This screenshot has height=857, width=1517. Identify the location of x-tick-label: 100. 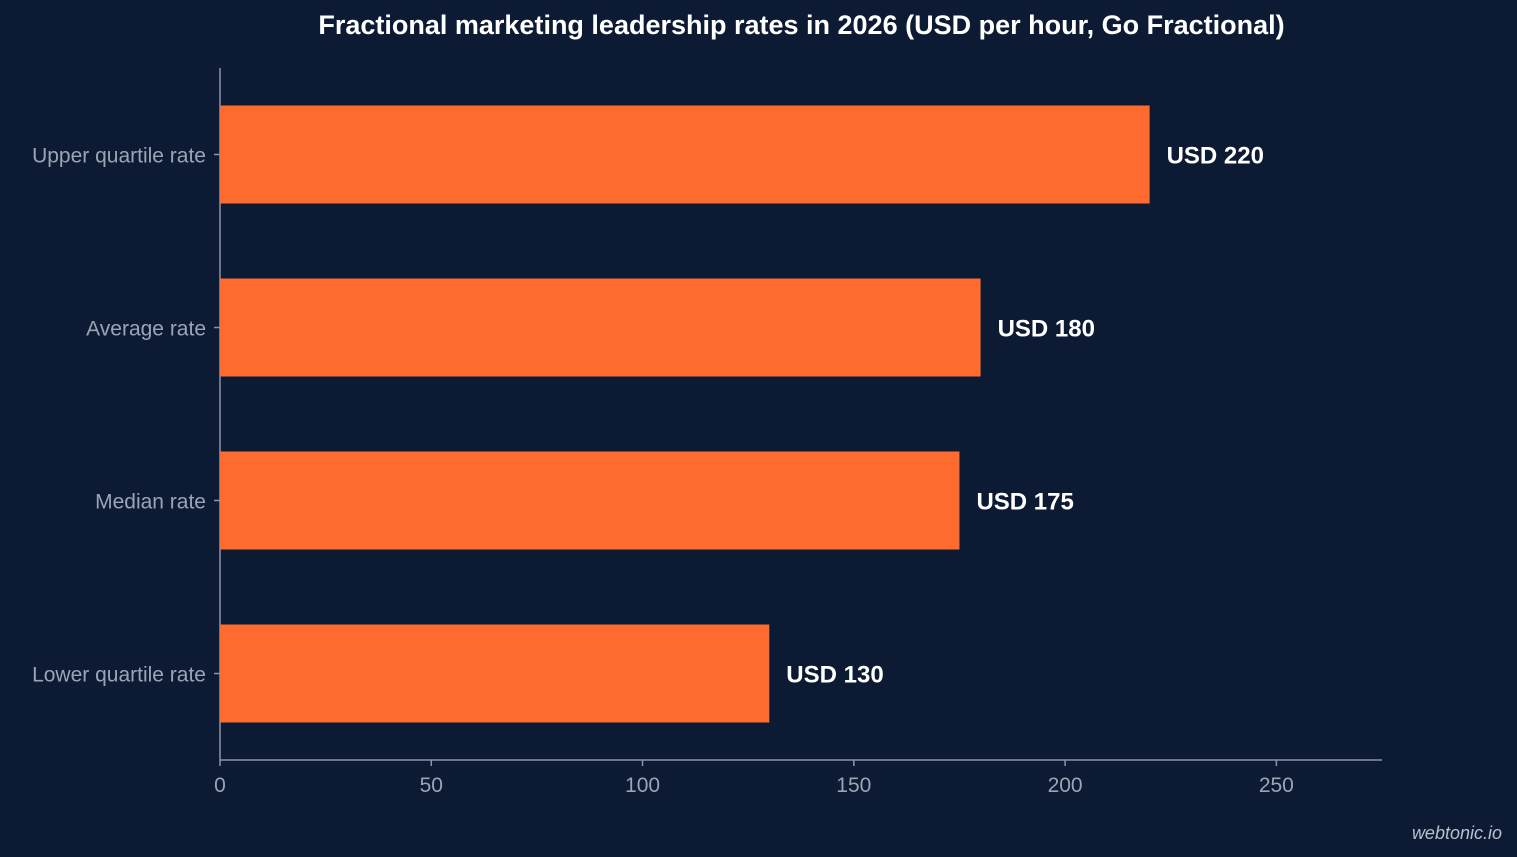
(642, 785).